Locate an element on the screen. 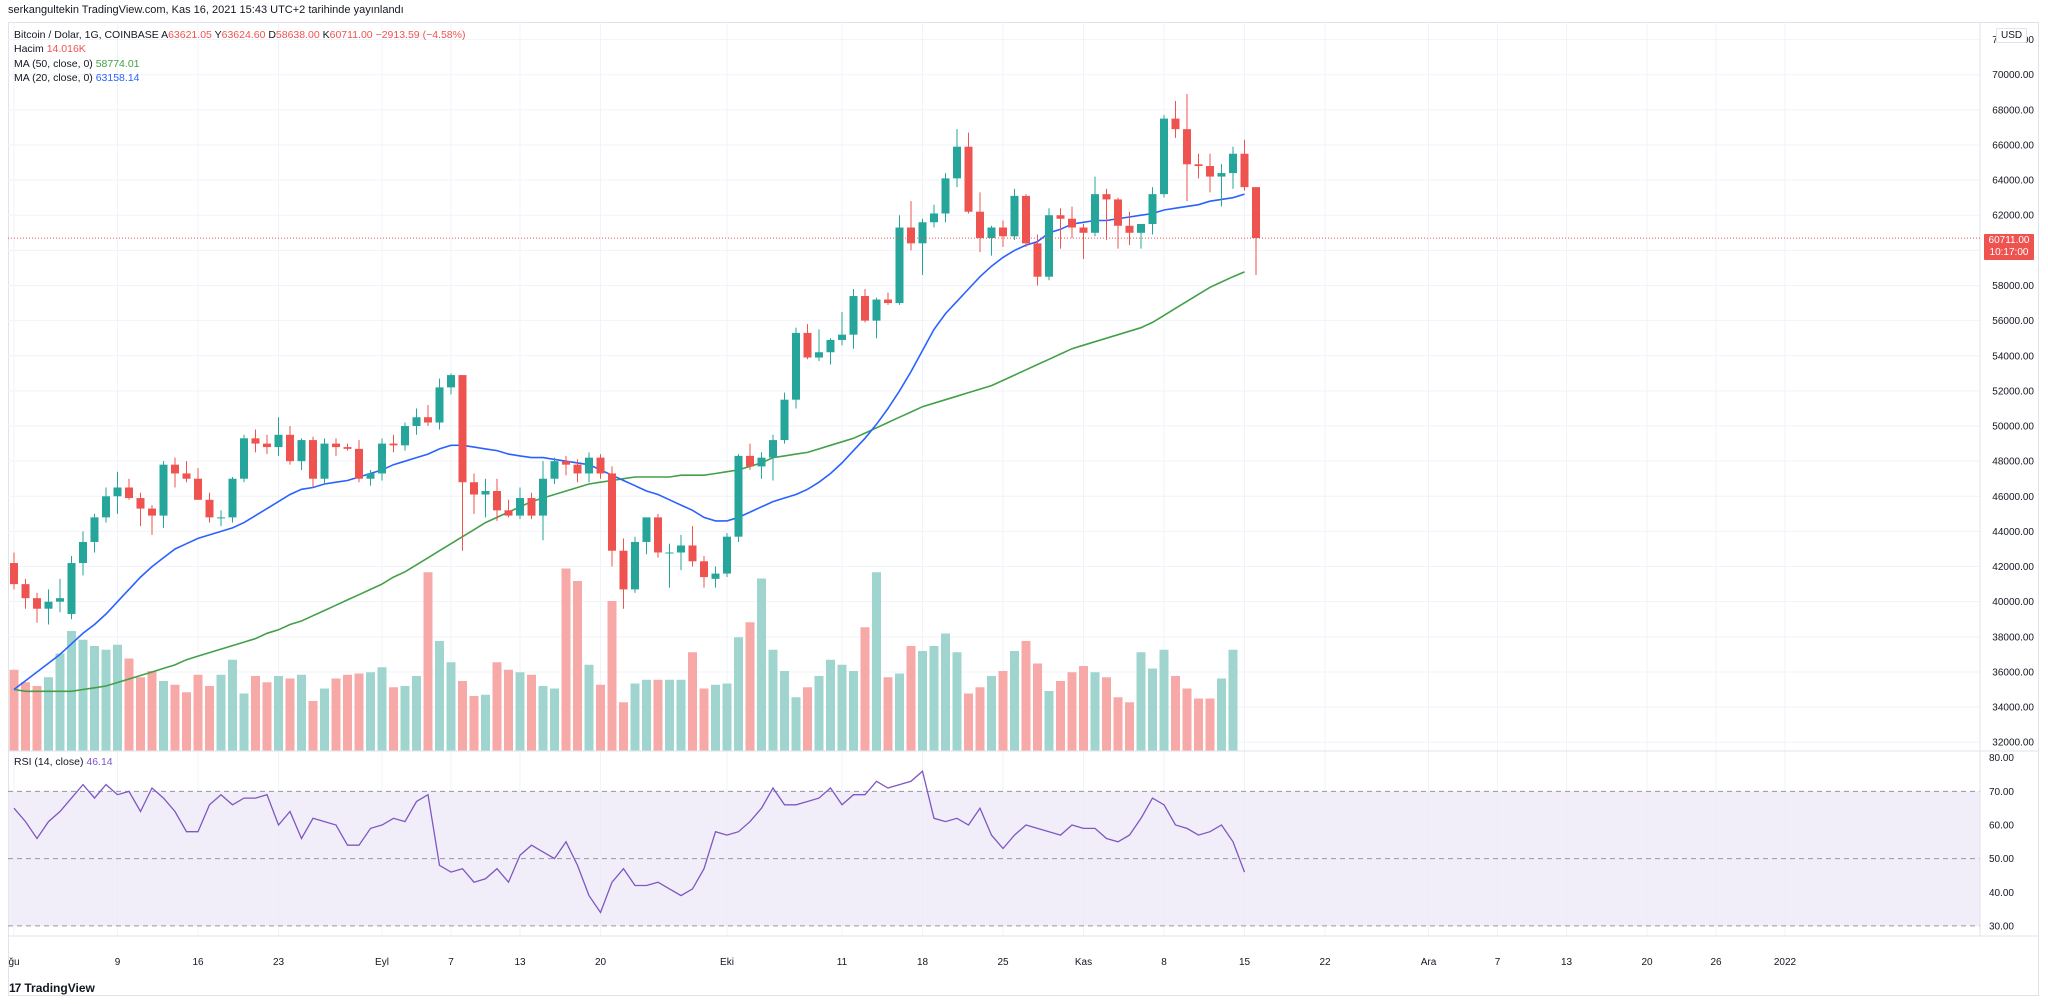  last-price: 60711.00 is located at coordinates (2009, 240).